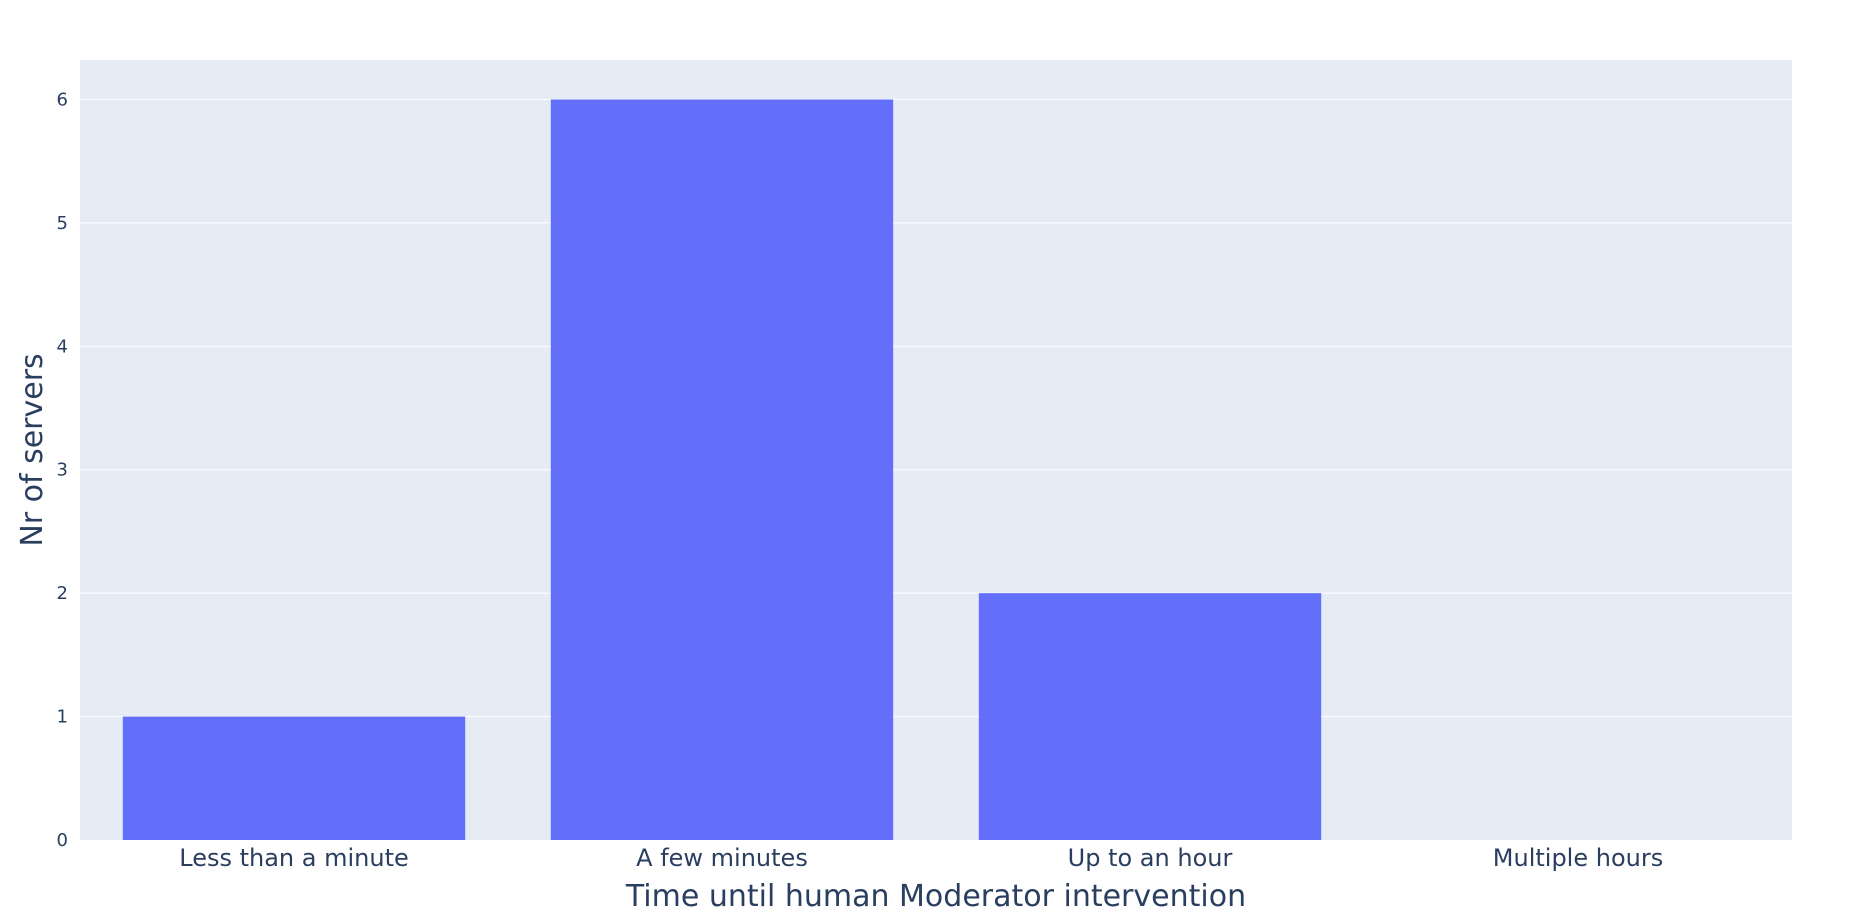 Image resolution: width=1863 pixels, height=916 pixels. Describe the element at coordinates (1578, 858) in the screenshot. I see `x-tick-label: Multiple hours` at that location.